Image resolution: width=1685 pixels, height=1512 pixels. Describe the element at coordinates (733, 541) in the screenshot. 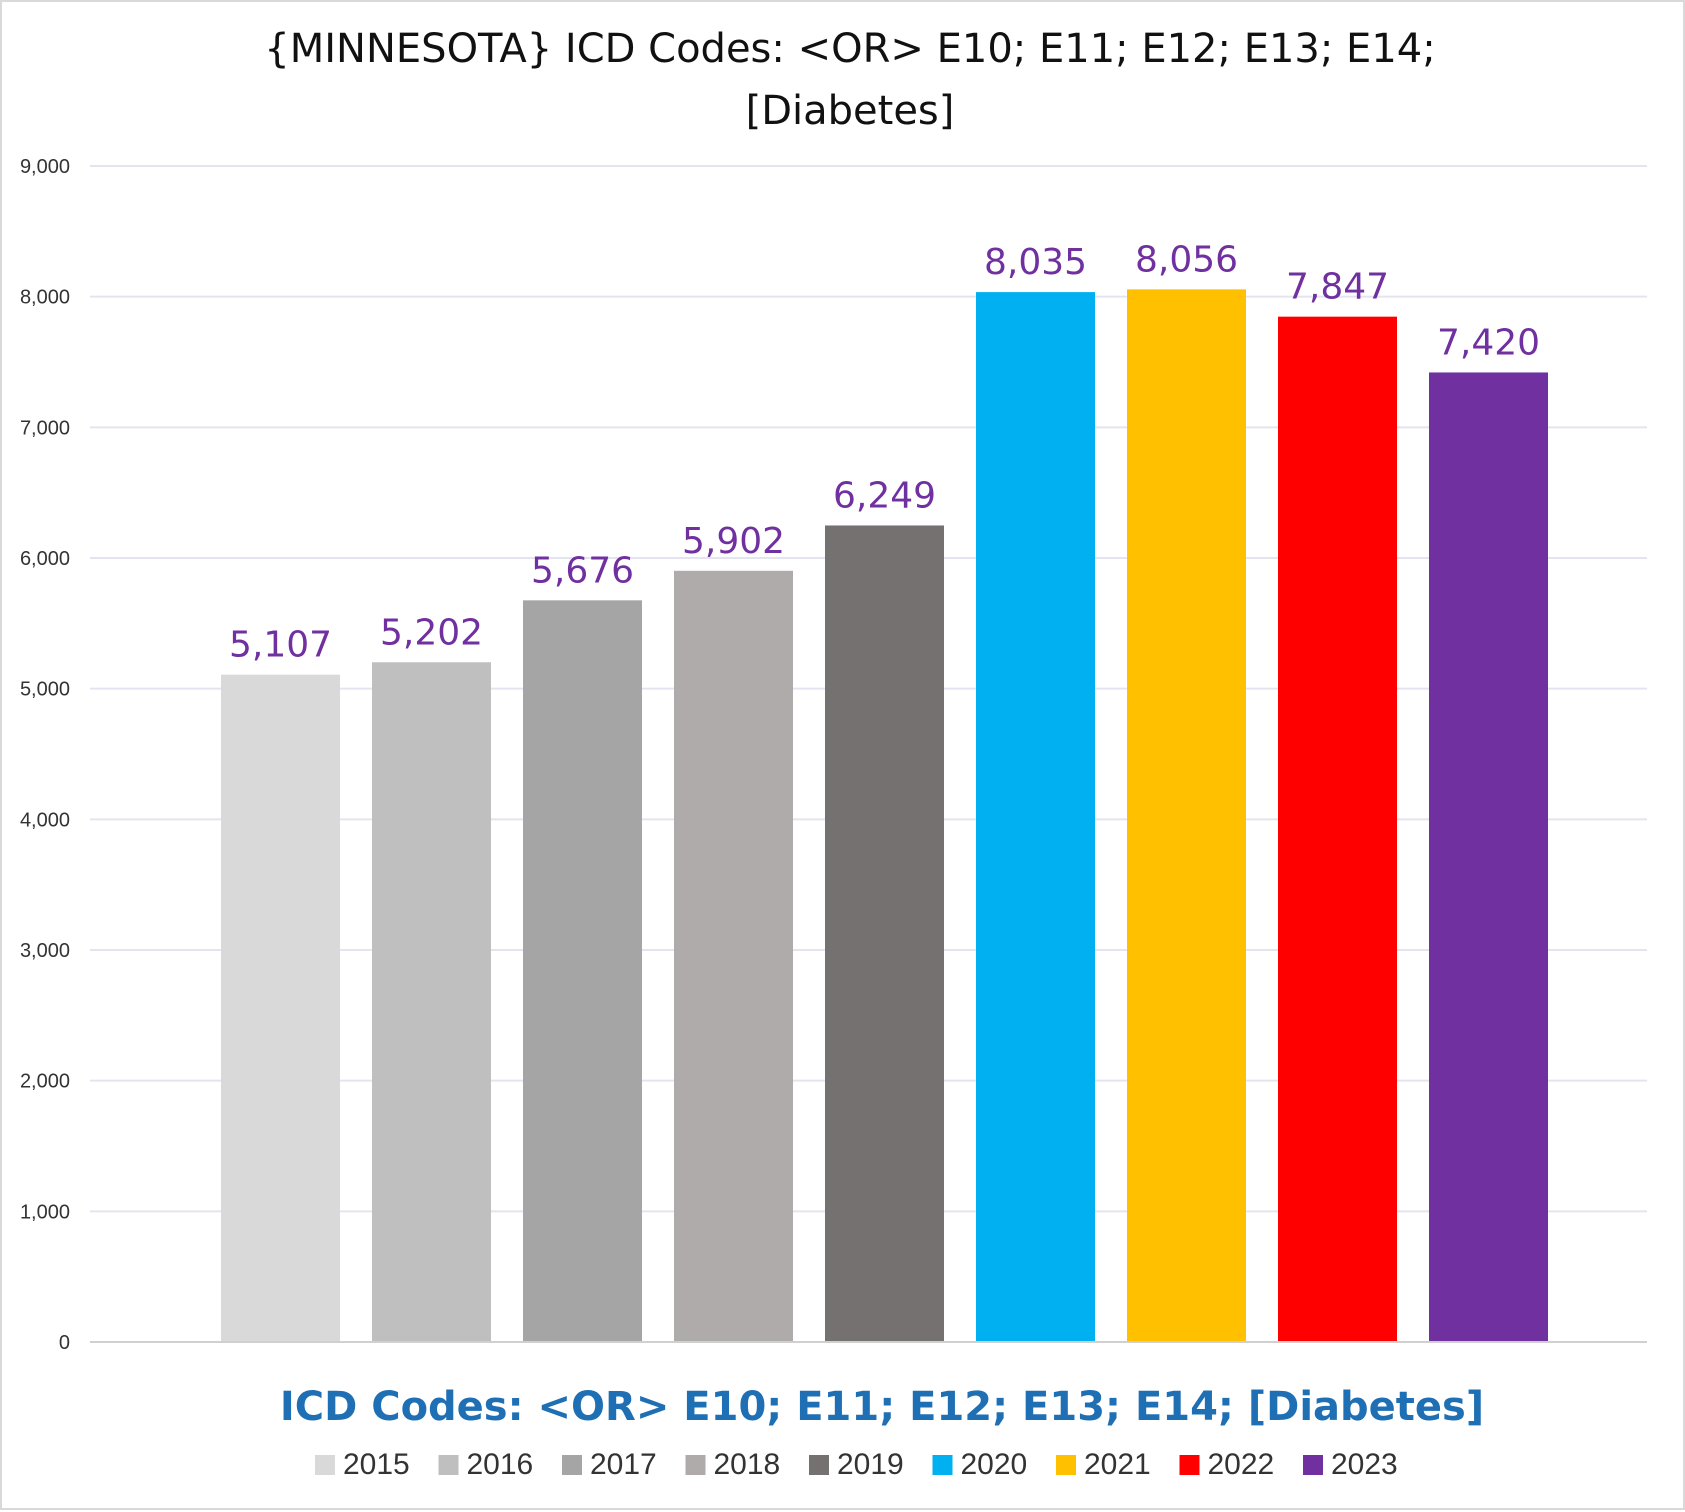

I see `data-label-2018: 5,902` at that location.